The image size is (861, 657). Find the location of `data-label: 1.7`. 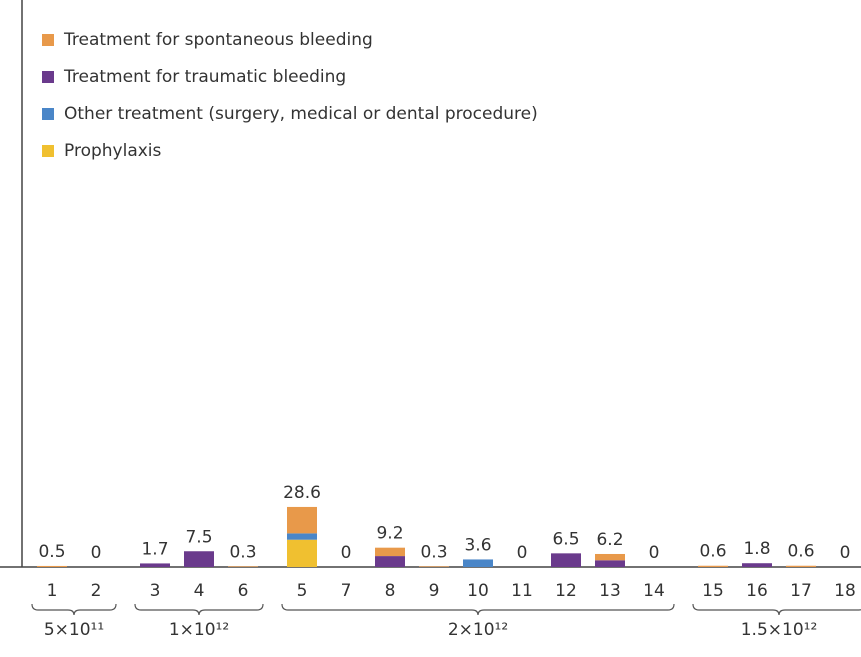

data-label: 1.7 is located at coordinates (154, 549).